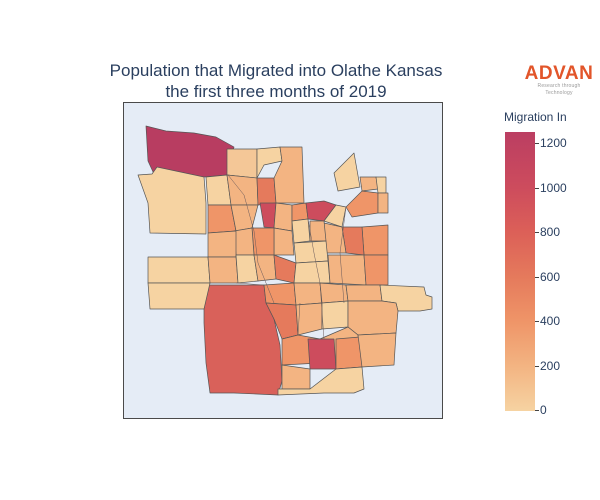  What do you see at coordinates (550, 277) in the screenshot?
I see `tick-label: 600` at bounding box center [550, 277].